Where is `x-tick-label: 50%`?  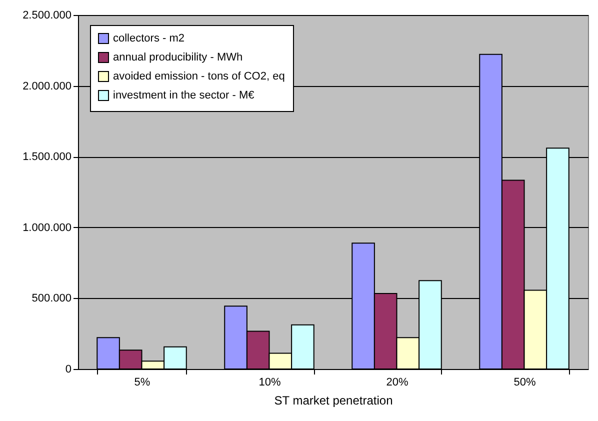
x-tick-label: 50% is located at coordinates (525, 382).